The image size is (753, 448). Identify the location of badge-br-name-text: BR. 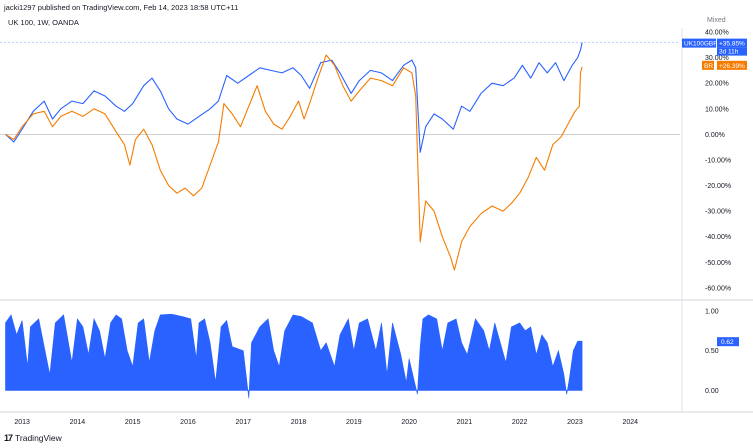
(708, 66).